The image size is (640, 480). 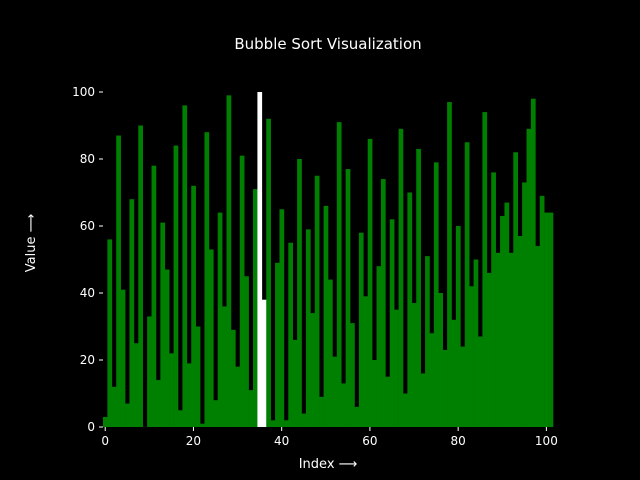 What do you see at coordinates (369, 441) in the screenshot?
I see `x-tick-label: 60` at bounding box center [369, 441].